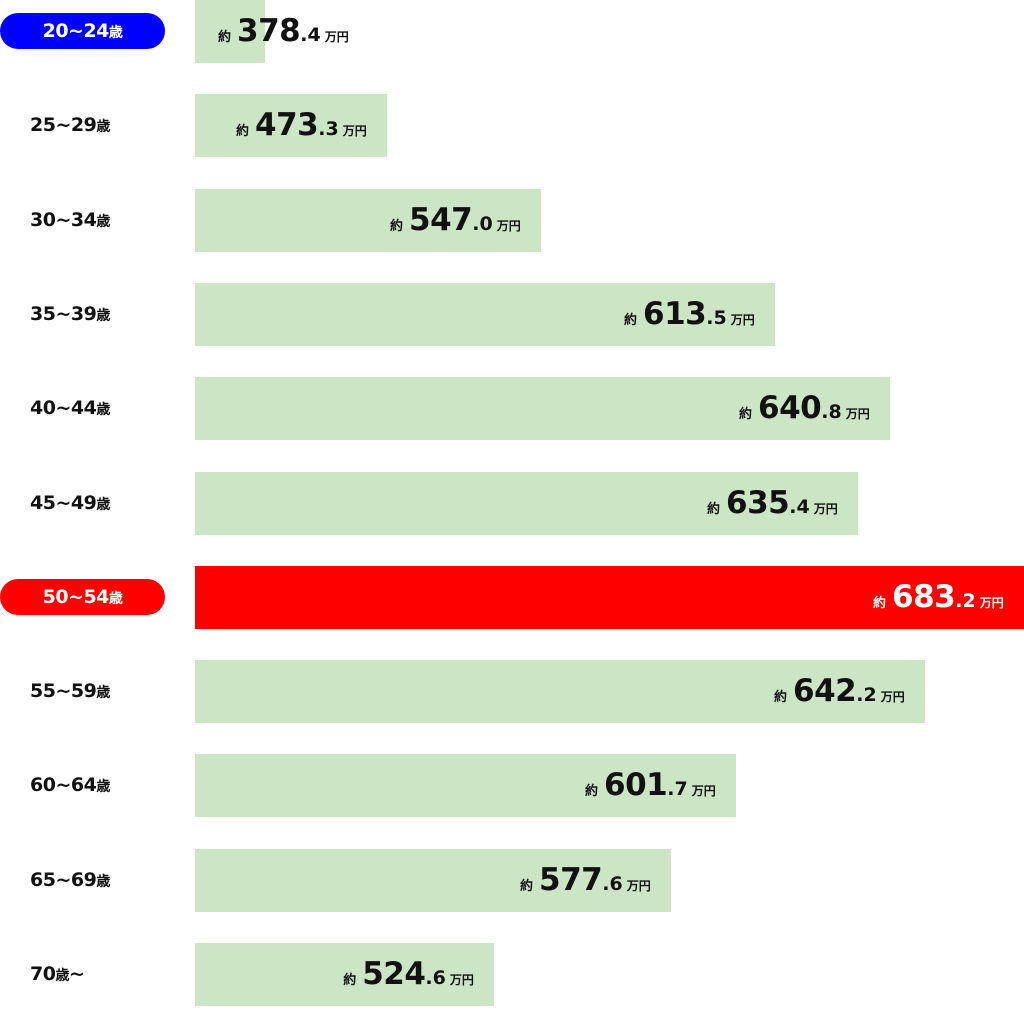 This screenshot has height=1012, width=1024. I want to click on data-label: 約 378.4 万円, so click(283, 31).